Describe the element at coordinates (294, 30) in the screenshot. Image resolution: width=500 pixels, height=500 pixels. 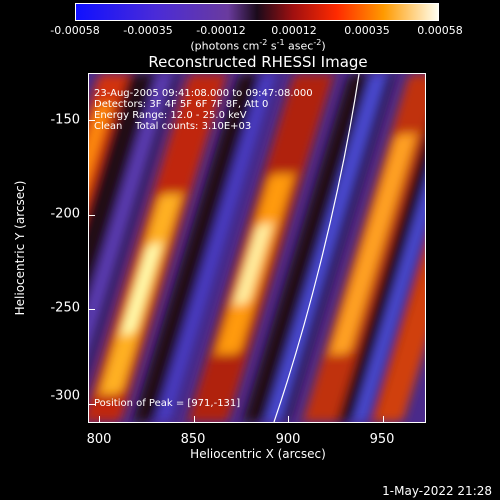
I see `colorbar-tick-label: 0.00012` at that location.